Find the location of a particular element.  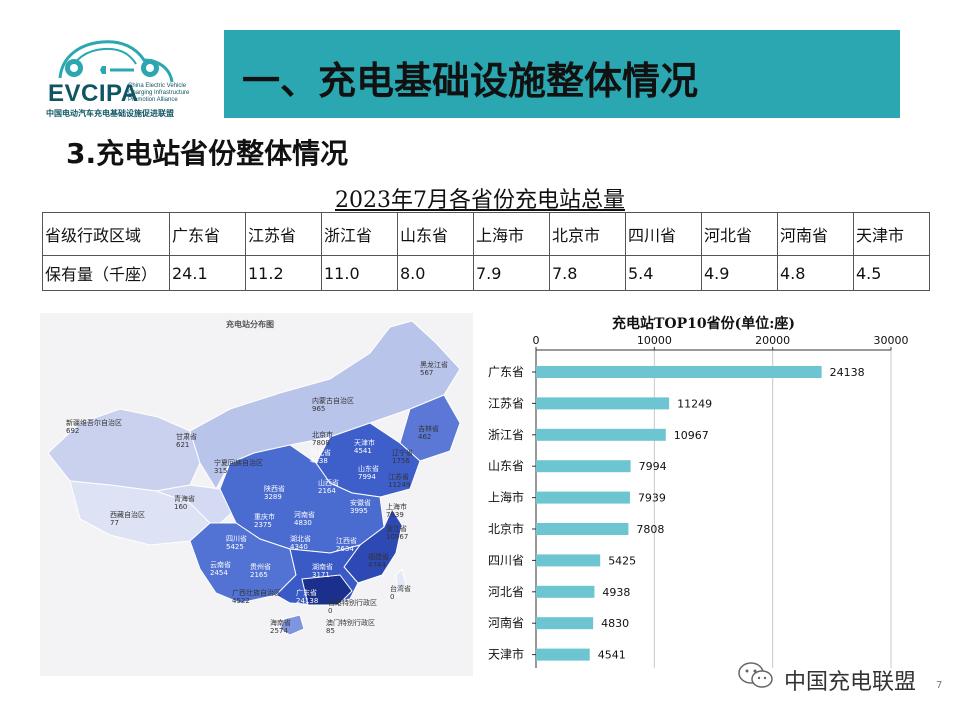

table-province-cell: 北京市 is located at coordinates (587, 234).